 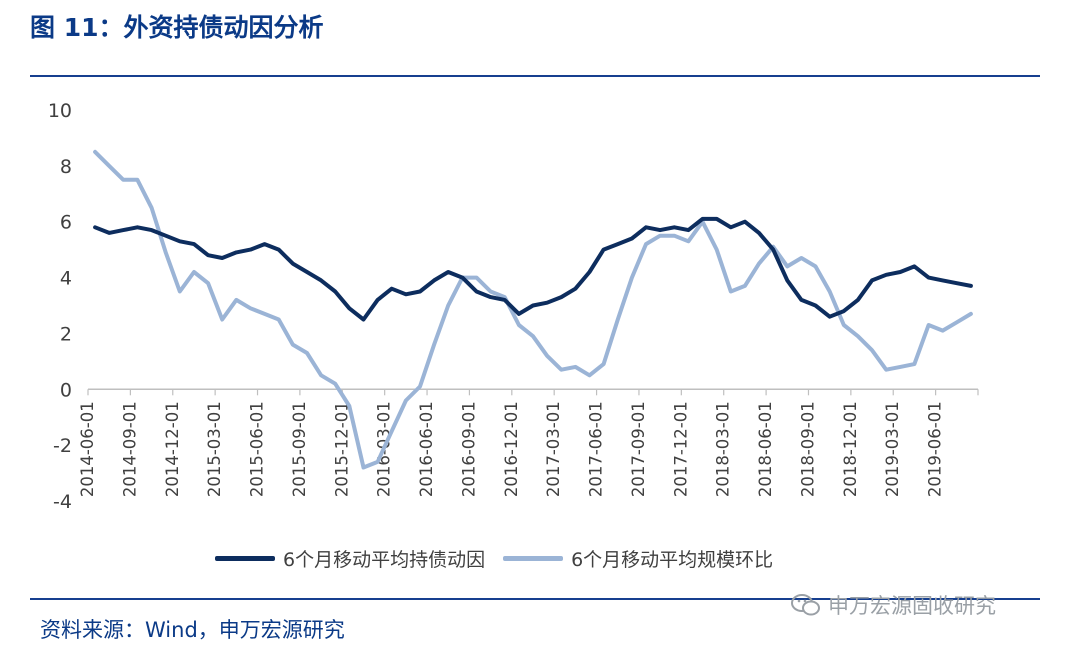 I want to click on x-tick-label: 2017-12-01, so click(x=680, y=449).